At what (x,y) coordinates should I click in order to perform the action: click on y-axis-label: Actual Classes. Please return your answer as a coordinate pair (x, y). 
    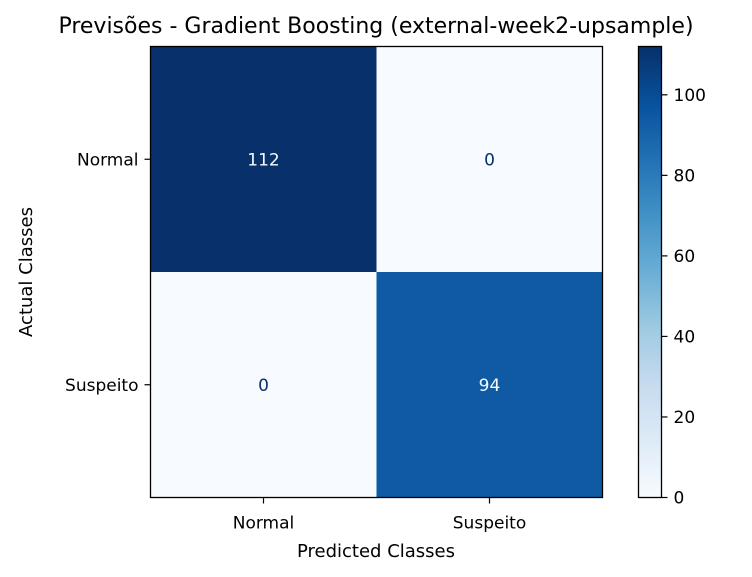
    Looking at the image, I should click on (26, 272).